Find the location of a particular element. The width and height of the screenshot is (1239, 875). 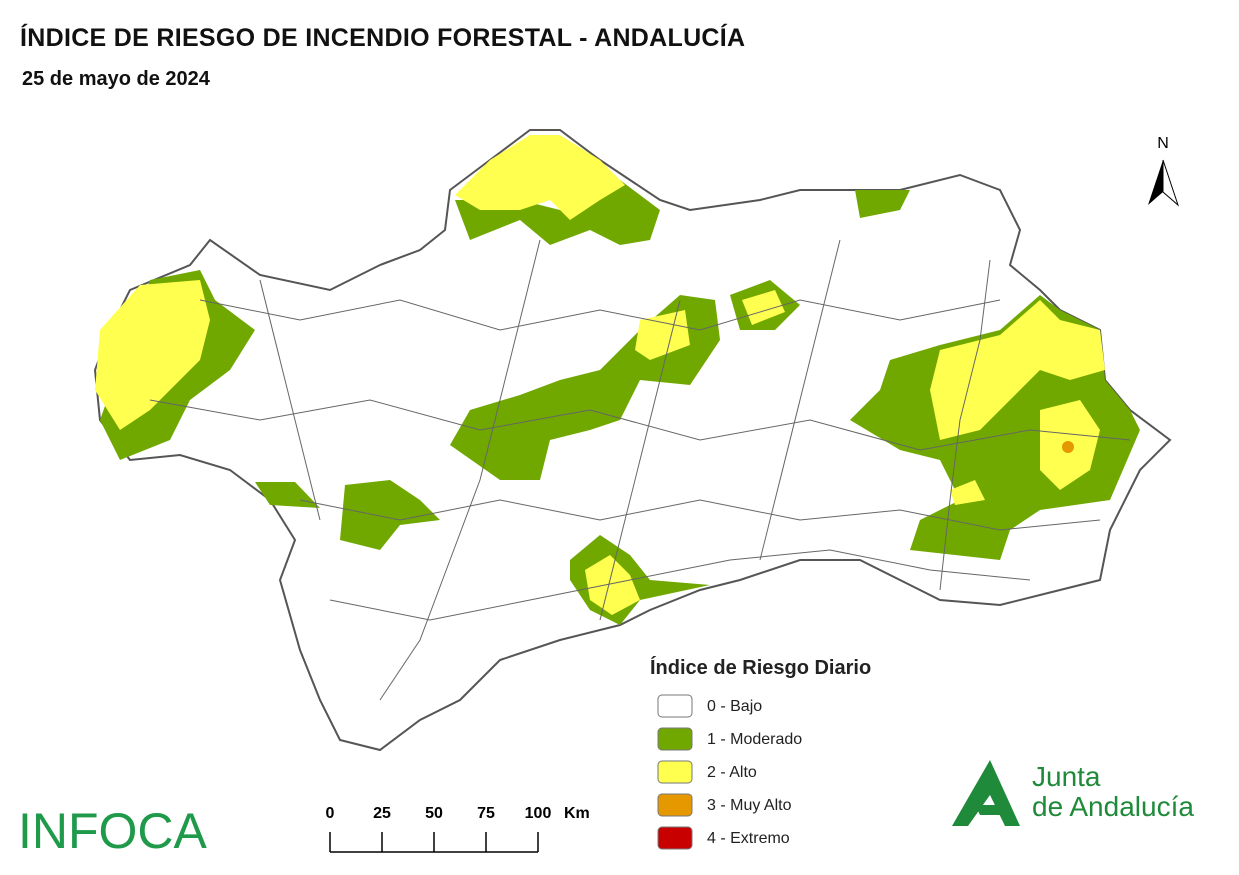

scale-label: 75 is located at coordinates (486, 813).